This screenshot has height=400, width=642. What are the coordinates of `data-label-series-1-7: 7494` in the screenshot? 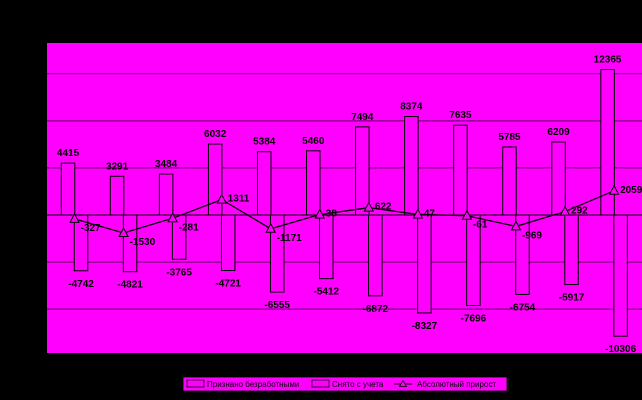 It's located at (362, 117).